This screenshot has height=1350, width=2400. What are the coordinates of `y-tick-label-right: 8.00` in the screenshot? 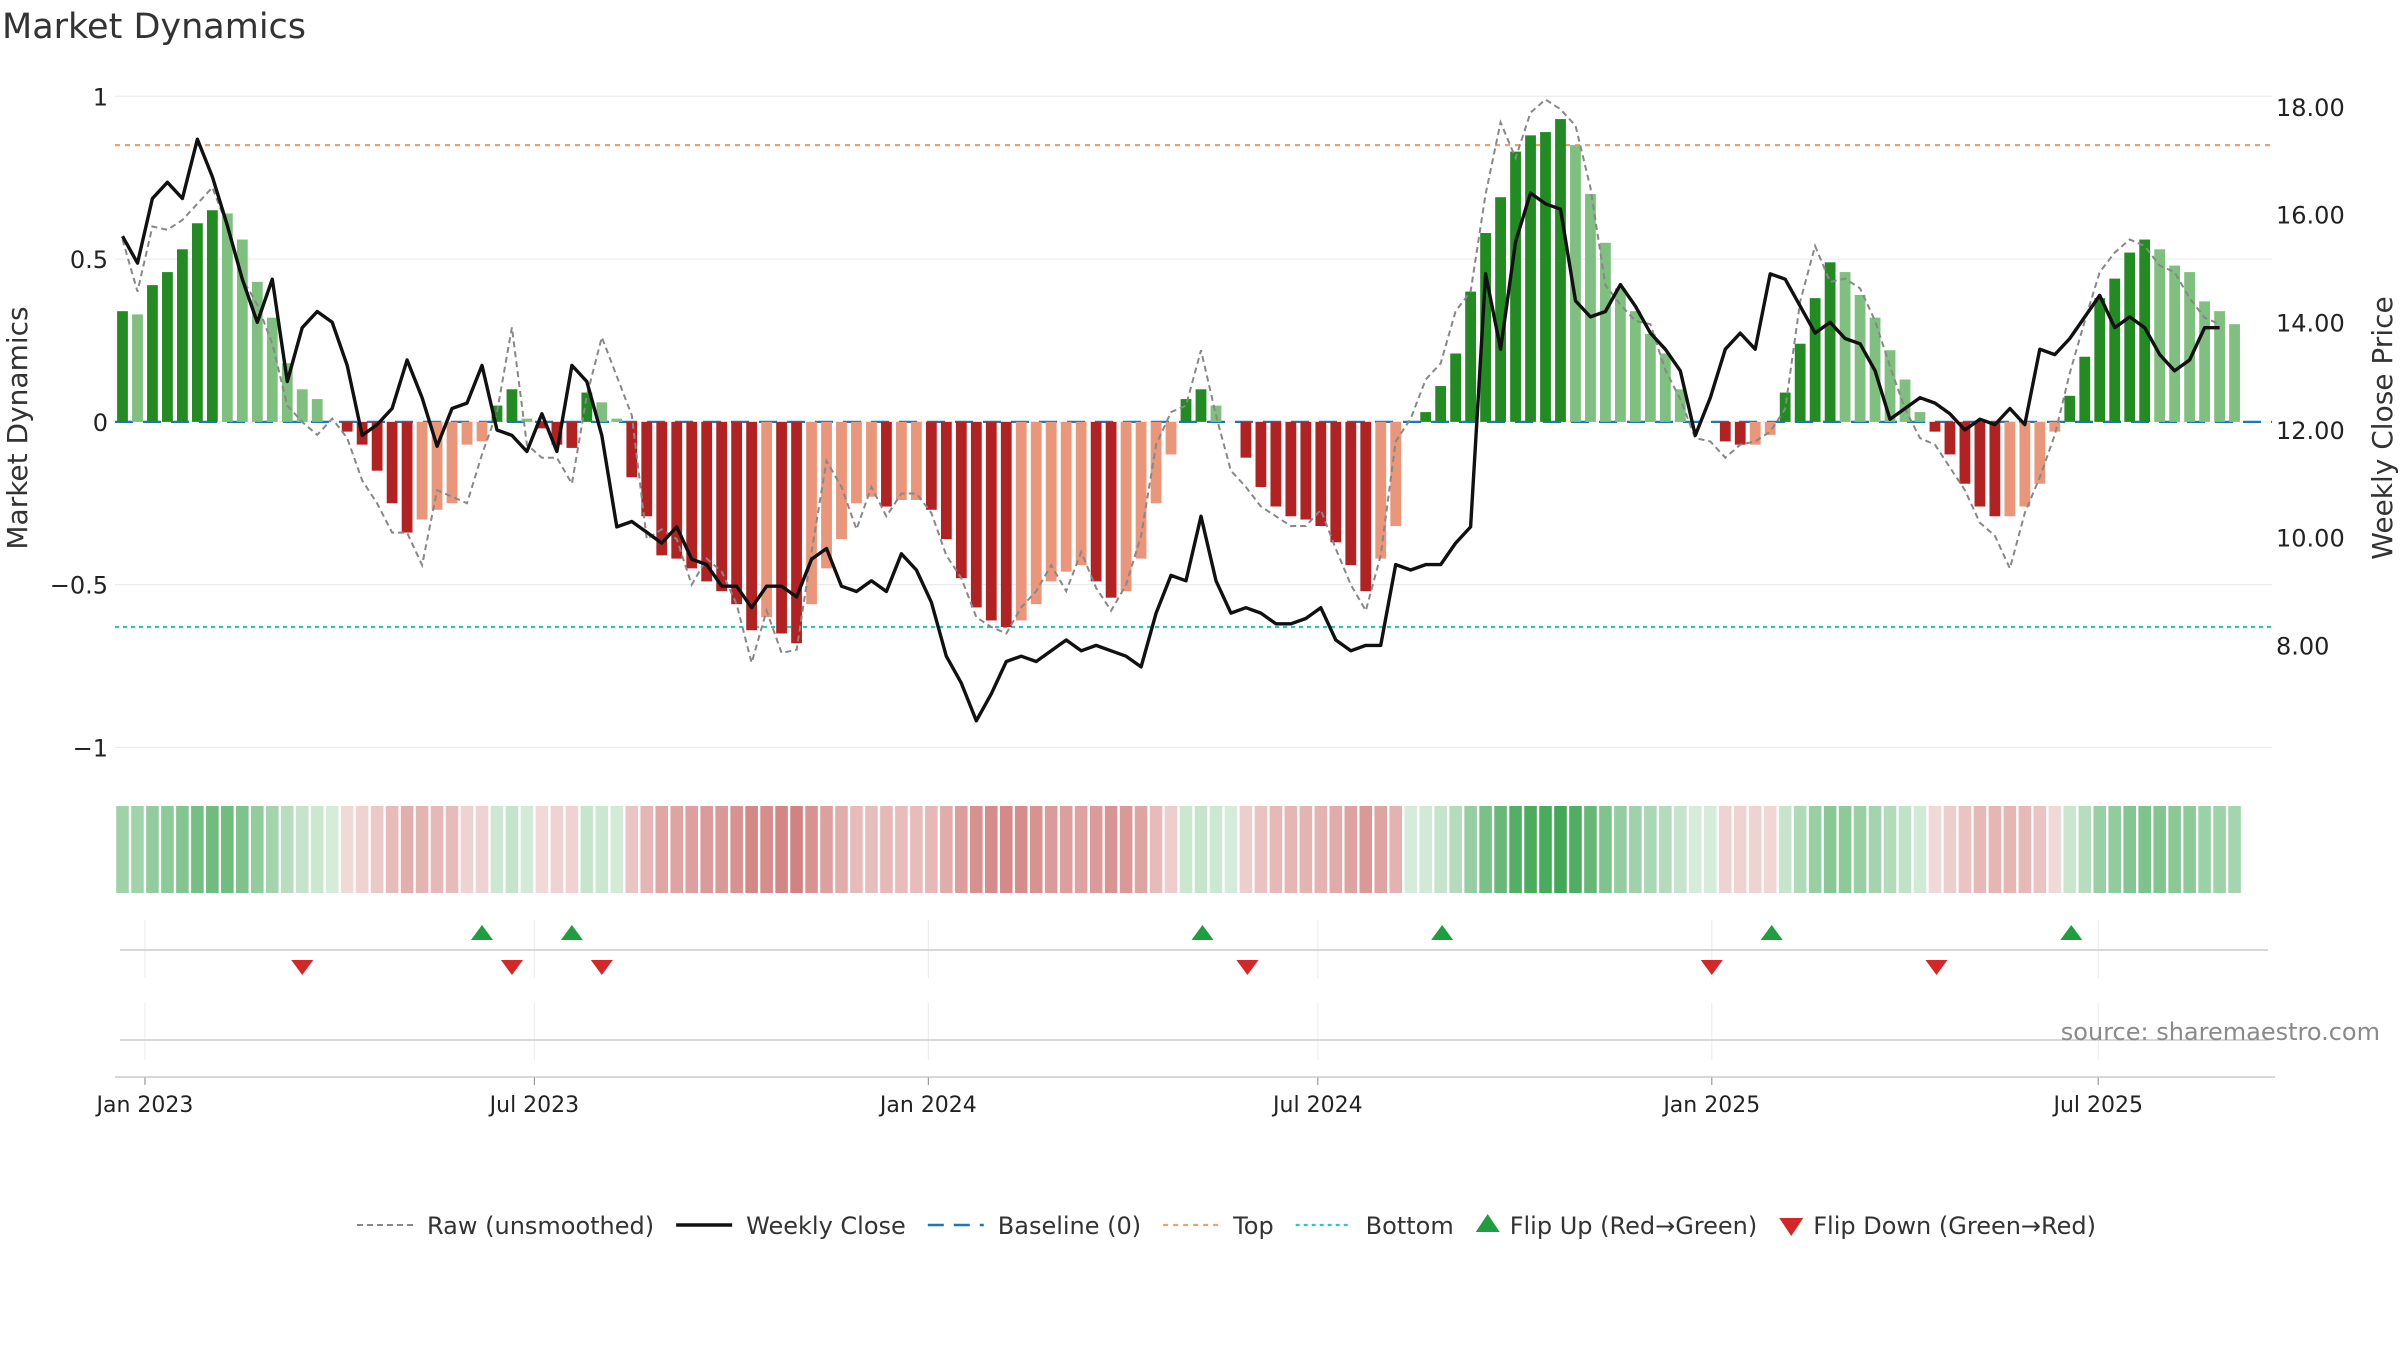 It's located at (2302, 646).